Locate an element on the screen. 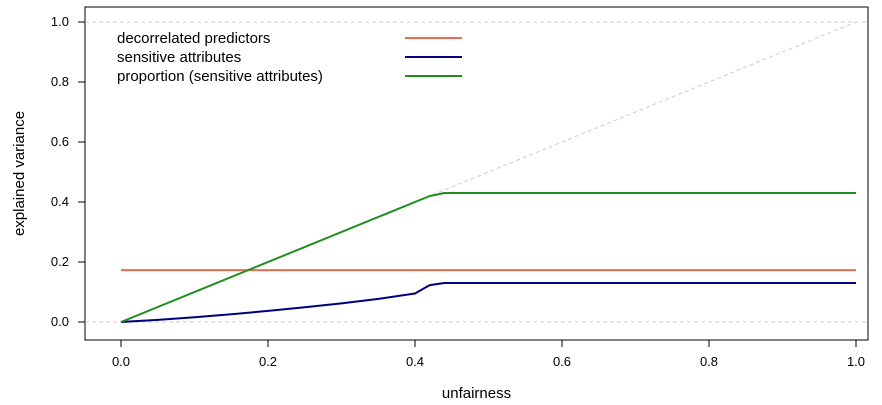 The image size is (882, 405). y-axis: 0.0 0.2 0.4 0.6 0.8 1.0 is located at coordinates (68, 171).